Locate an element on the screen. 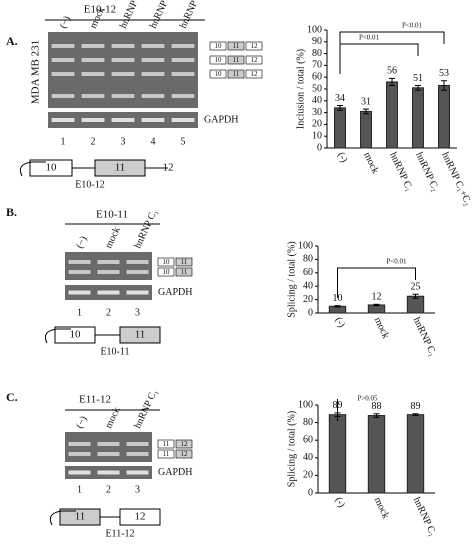 The image size is (474, 548). value-label: 12 is located at coordinates (377, 297).